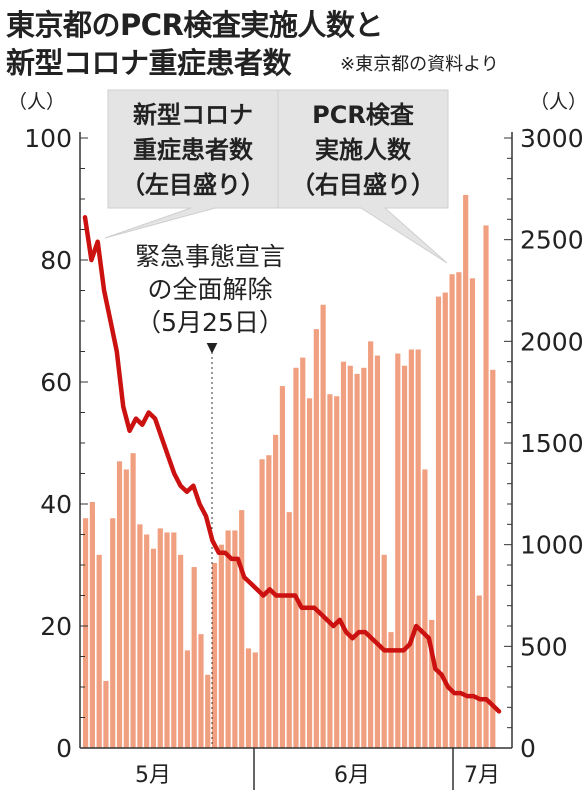  Describe the element at coordinates (352, 775) in the screenshot. I see `x-tick-label: 6月` at that location.